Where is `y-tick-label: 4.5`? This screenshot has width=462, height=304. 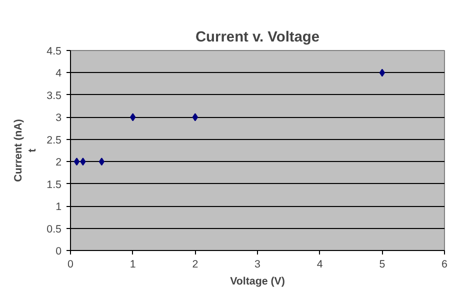 y-tick-label: 4.5 is located at coordinates (54, 52).